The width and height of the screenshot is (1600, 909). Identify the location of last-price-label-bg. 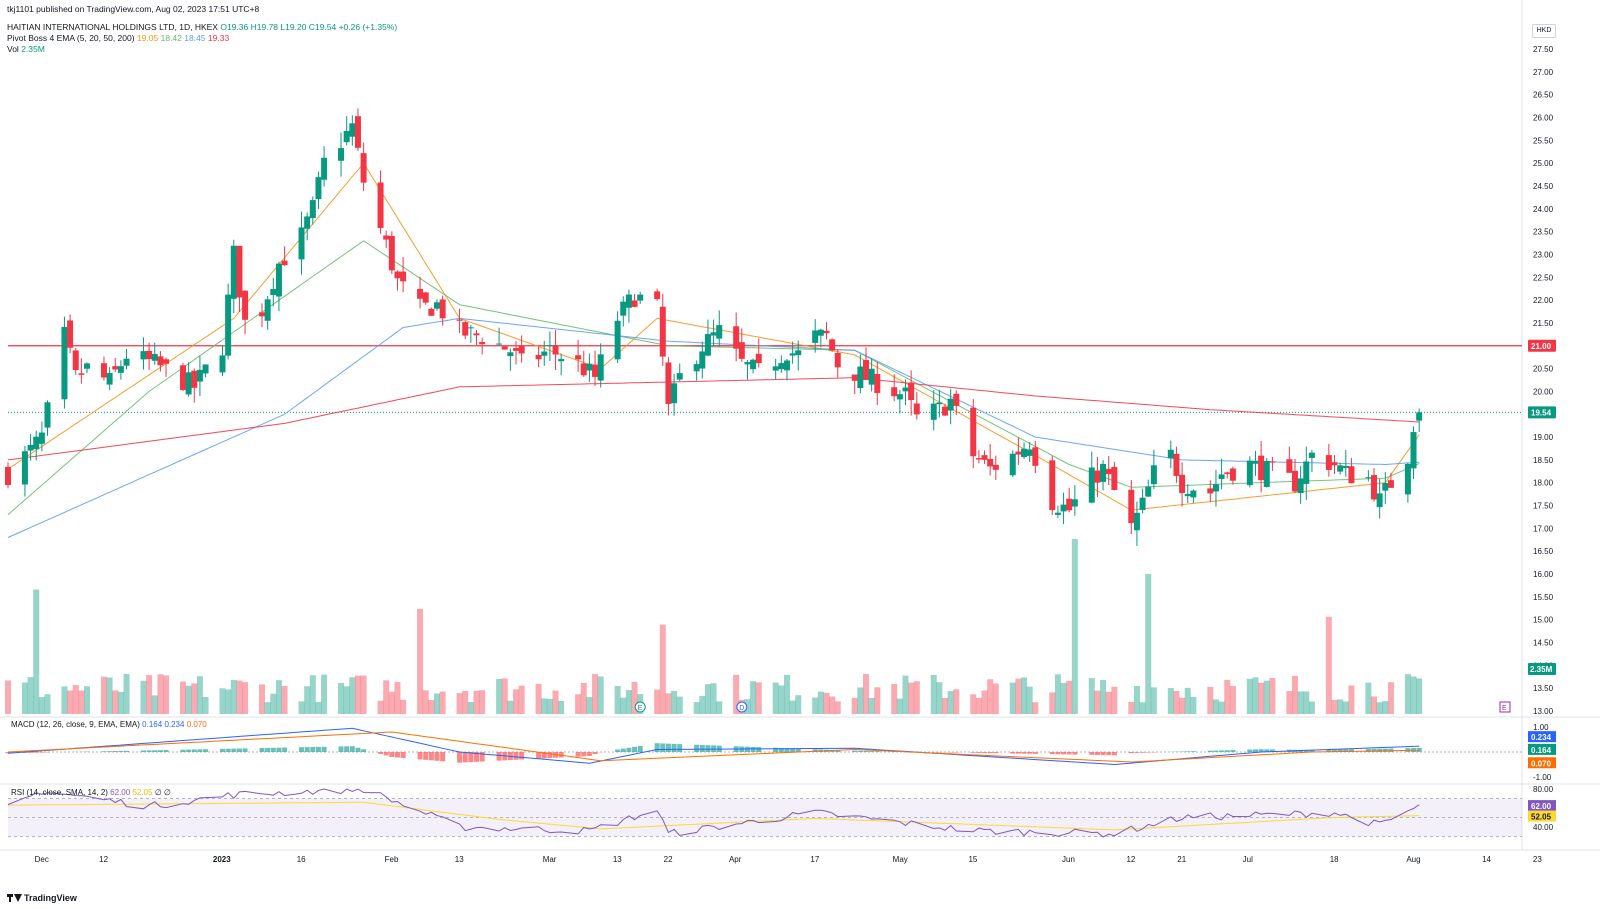
(1542, 412).